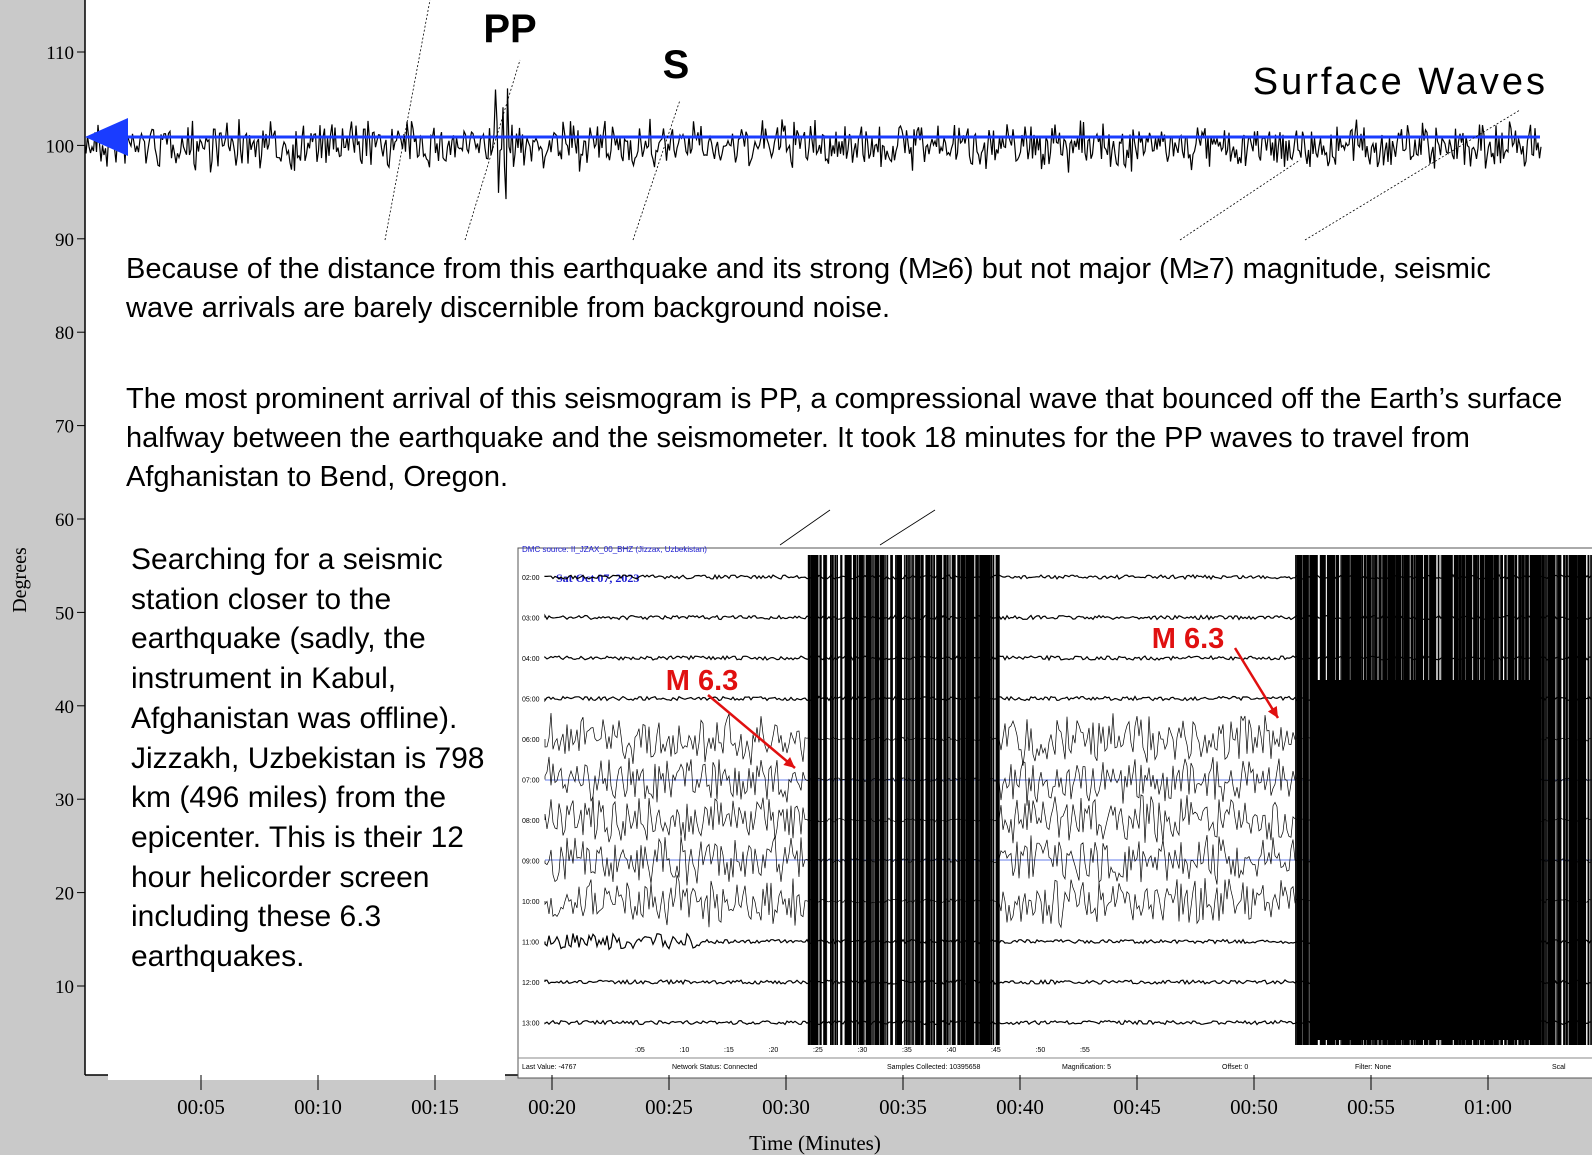 This screenshot has height=1155, width=1592. What do you see at coordinates (1254, 1107) in the screenshot?
I see `x-tick-label: 00:50` at bounding box center [1254, 1107].